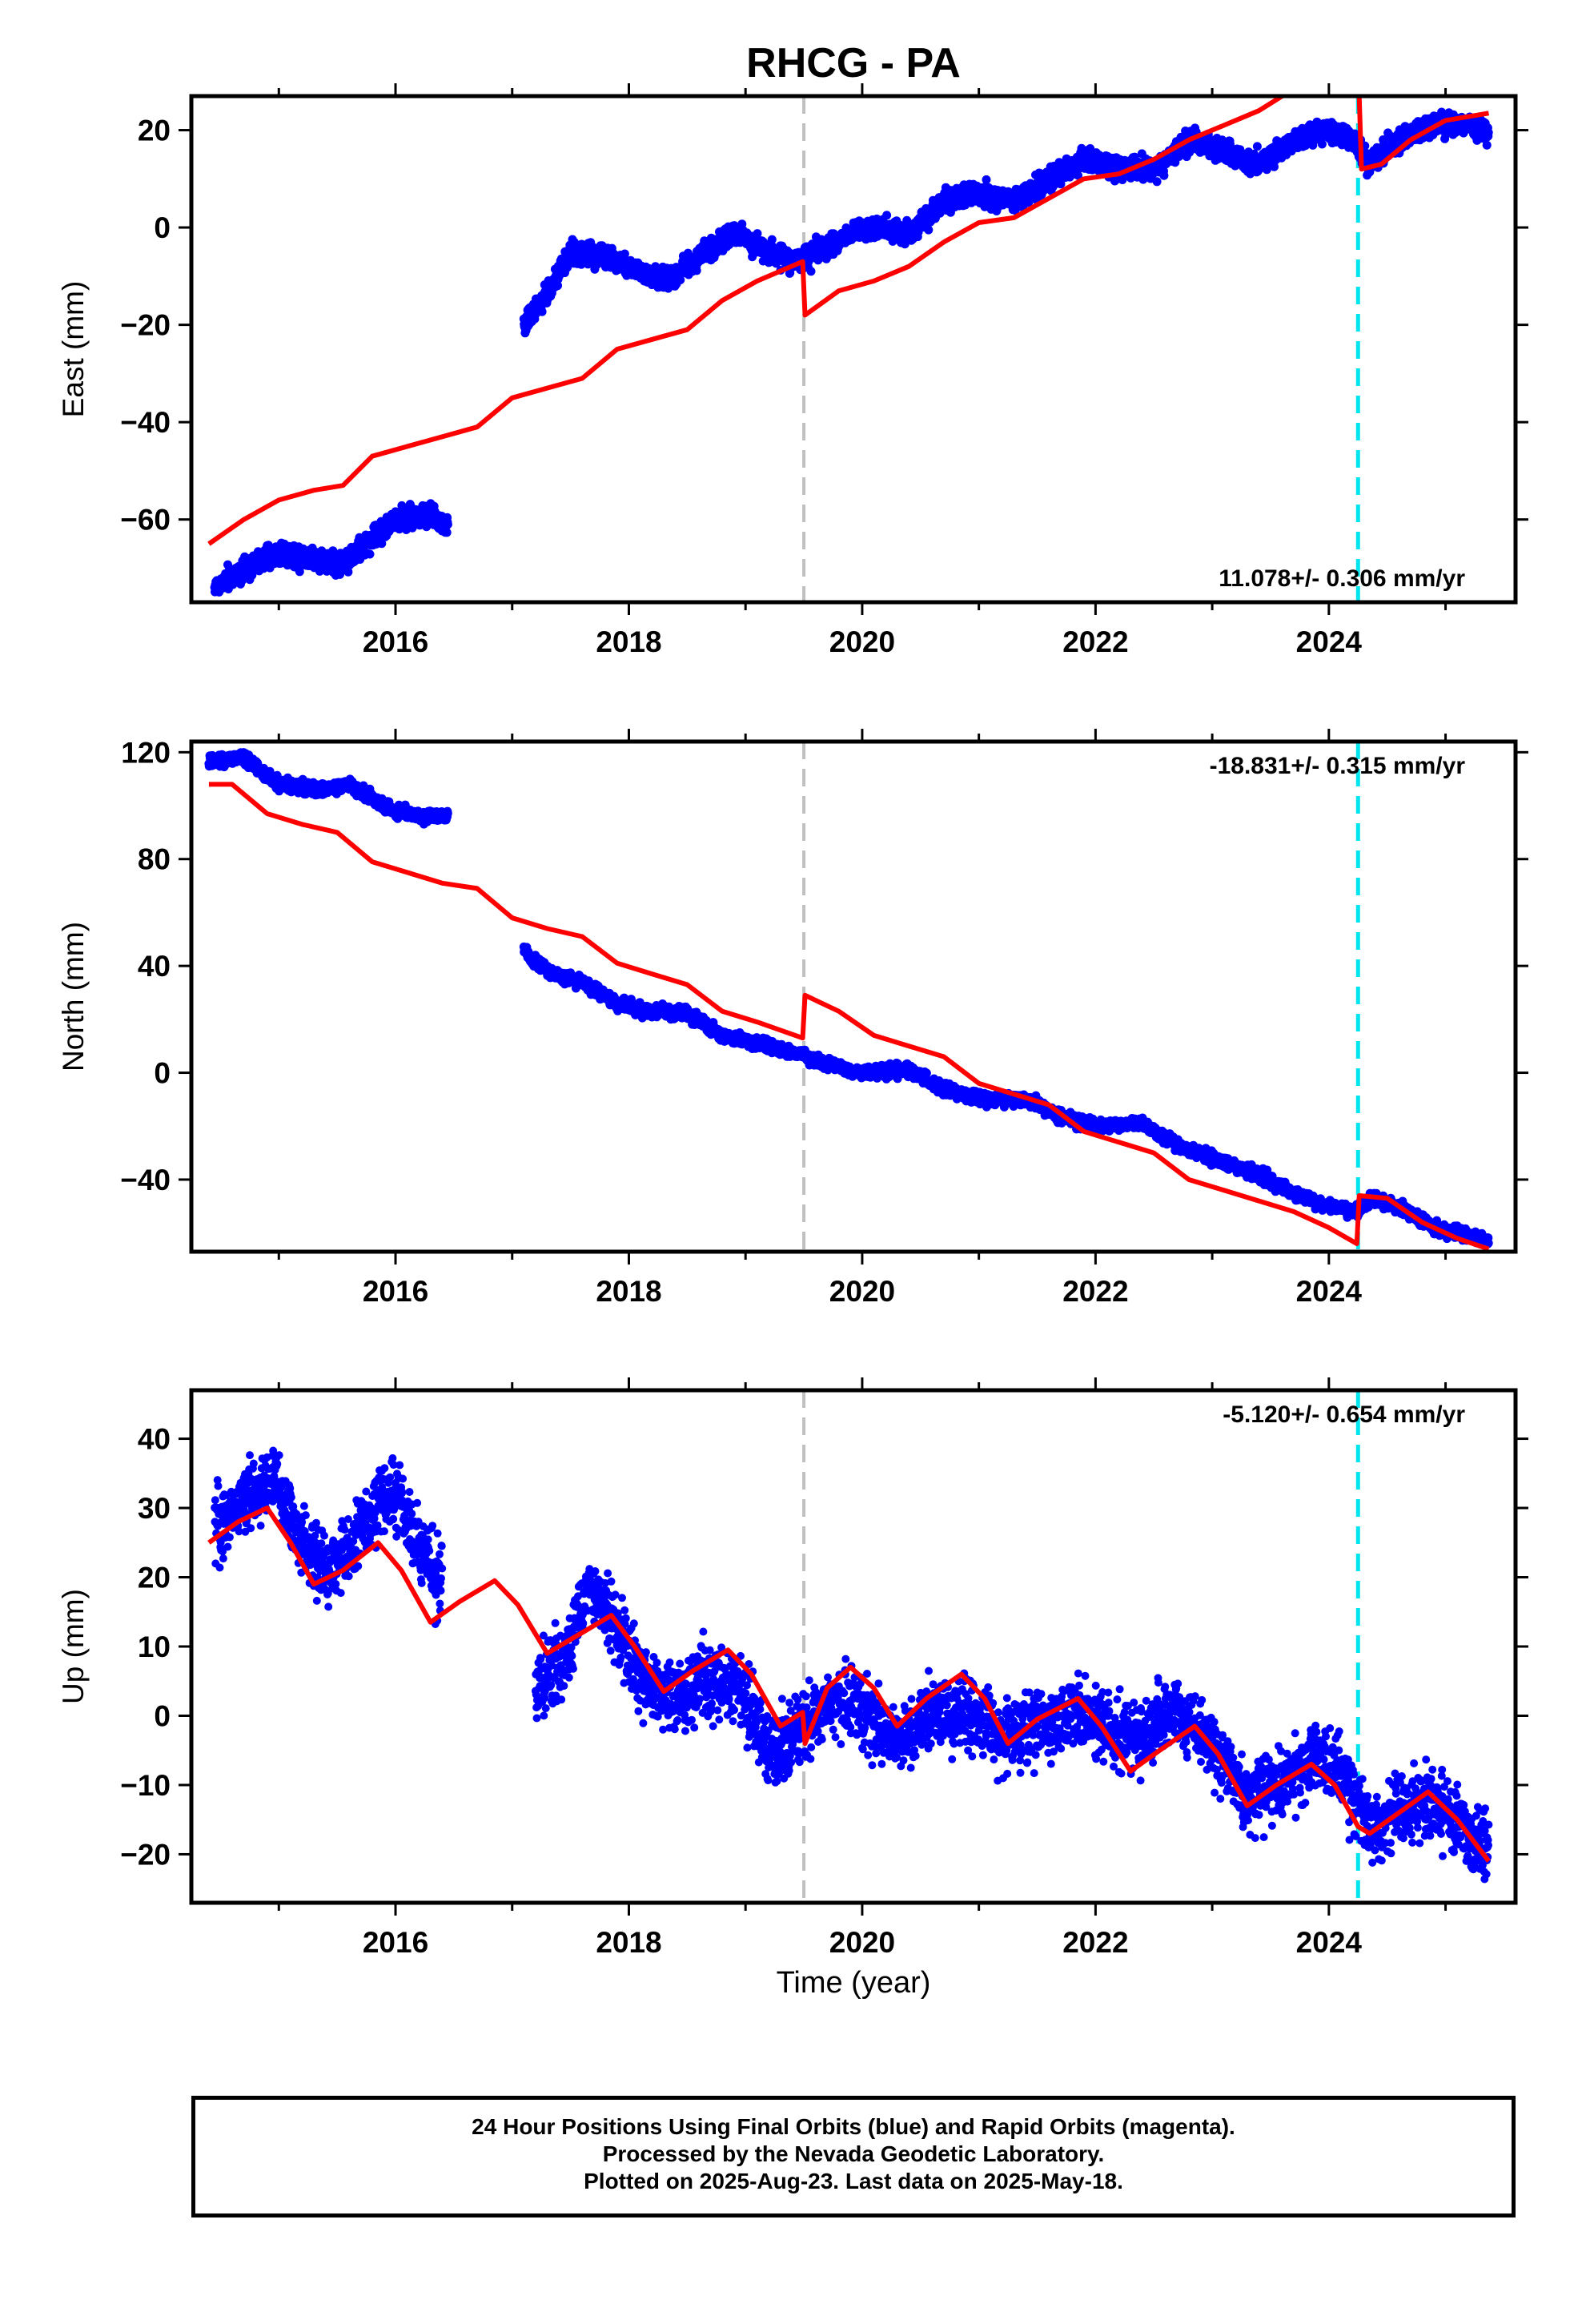  Describe the element at coordinates (745, 321) in the screenshot. I see `east-model-line` at that location.